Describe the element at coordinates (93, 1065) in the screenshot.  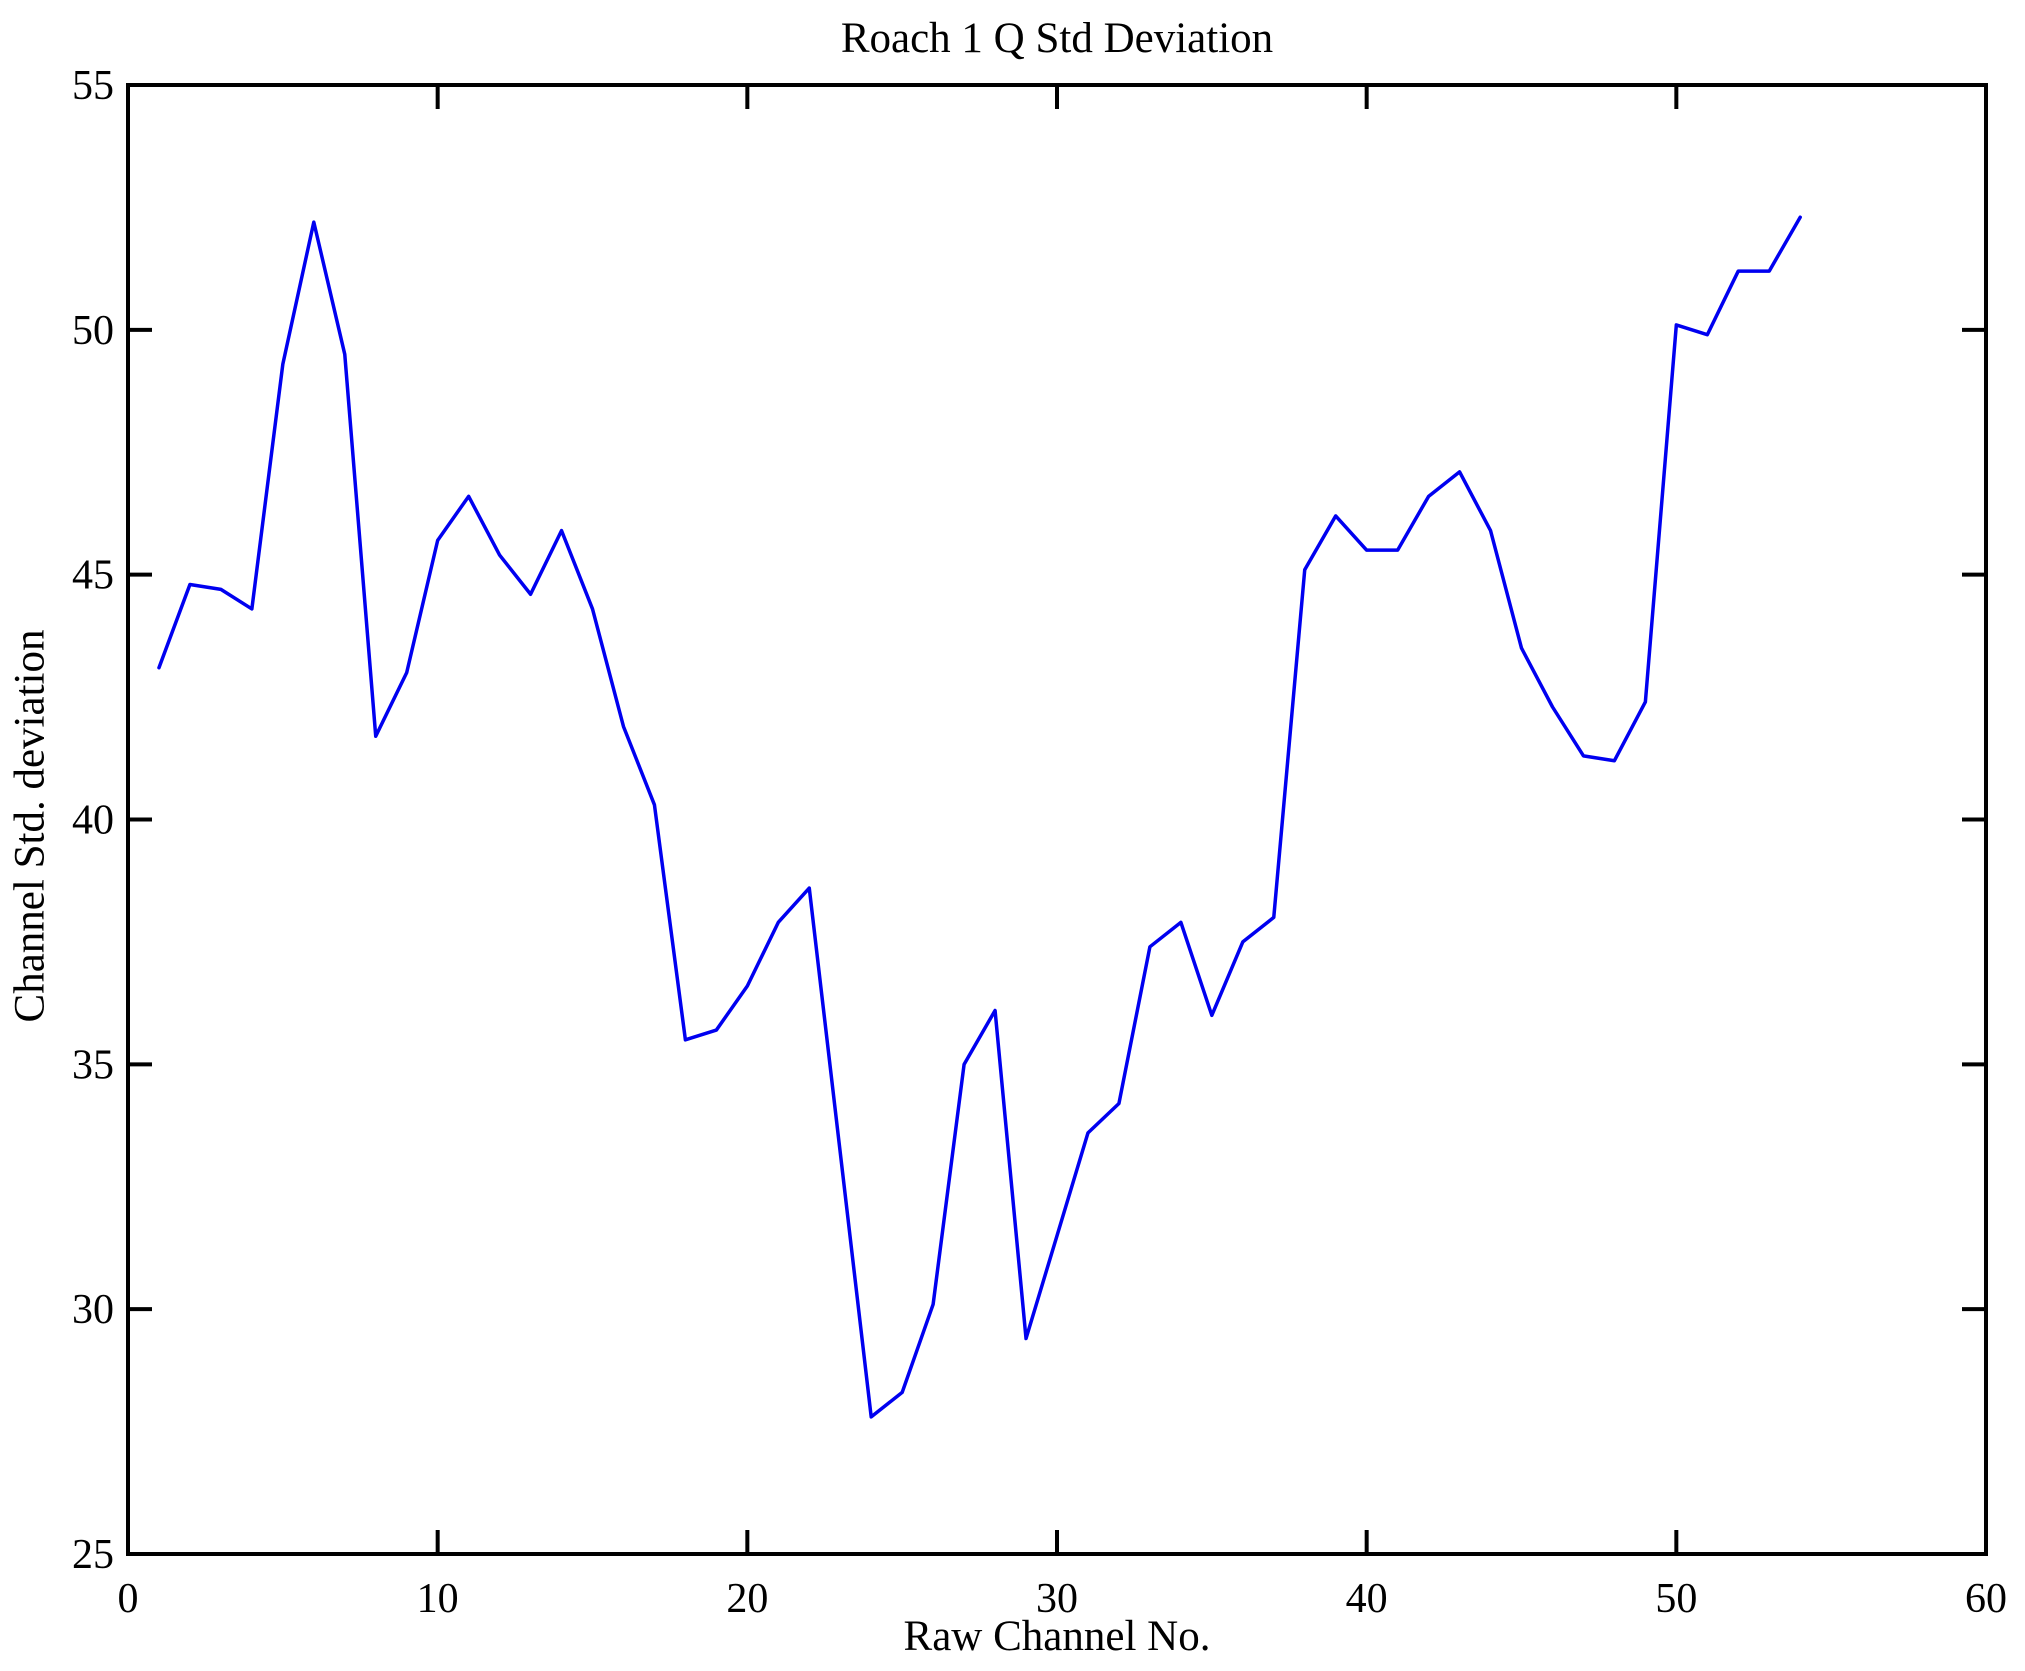
I see `y-tick-label-35: 35` at that location.